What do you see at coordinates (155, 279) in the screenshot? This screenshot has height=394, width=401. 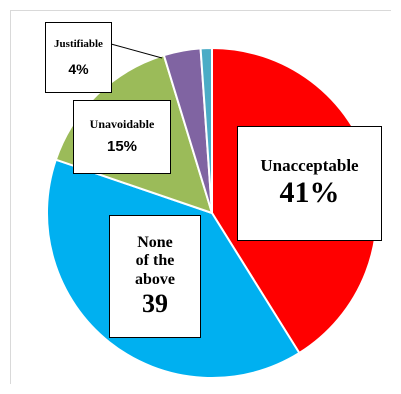 I see `label-none-line3: above` at bounding box center [155, 279].